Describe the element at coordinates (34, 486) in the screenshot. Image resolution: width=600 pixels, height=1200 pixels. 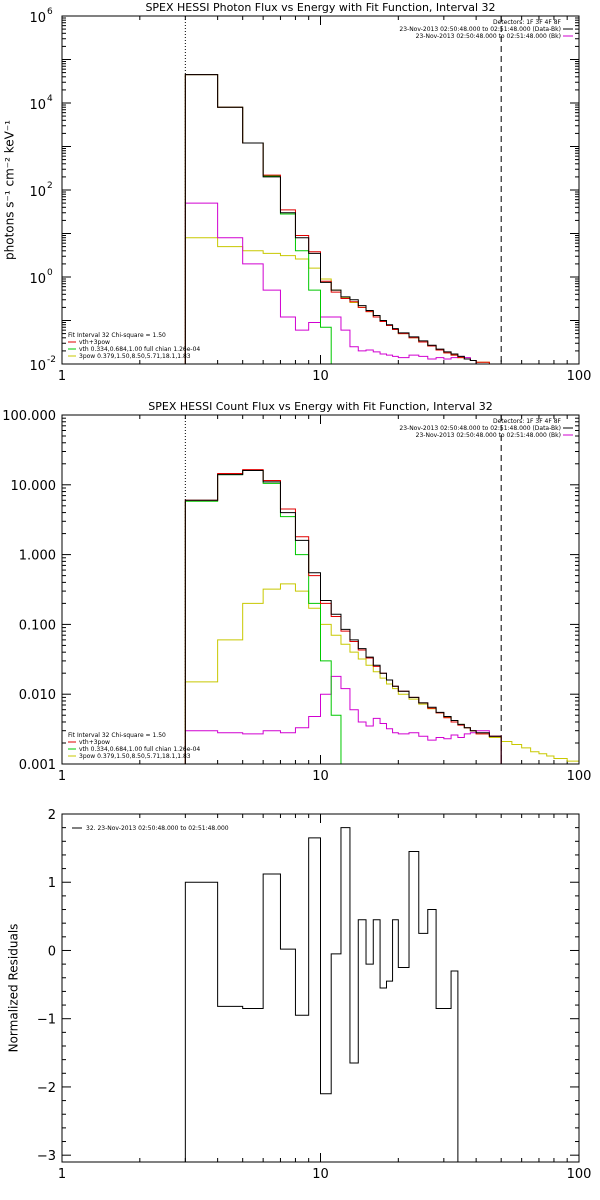
I see `y-tick-label: 10.000` at that location.